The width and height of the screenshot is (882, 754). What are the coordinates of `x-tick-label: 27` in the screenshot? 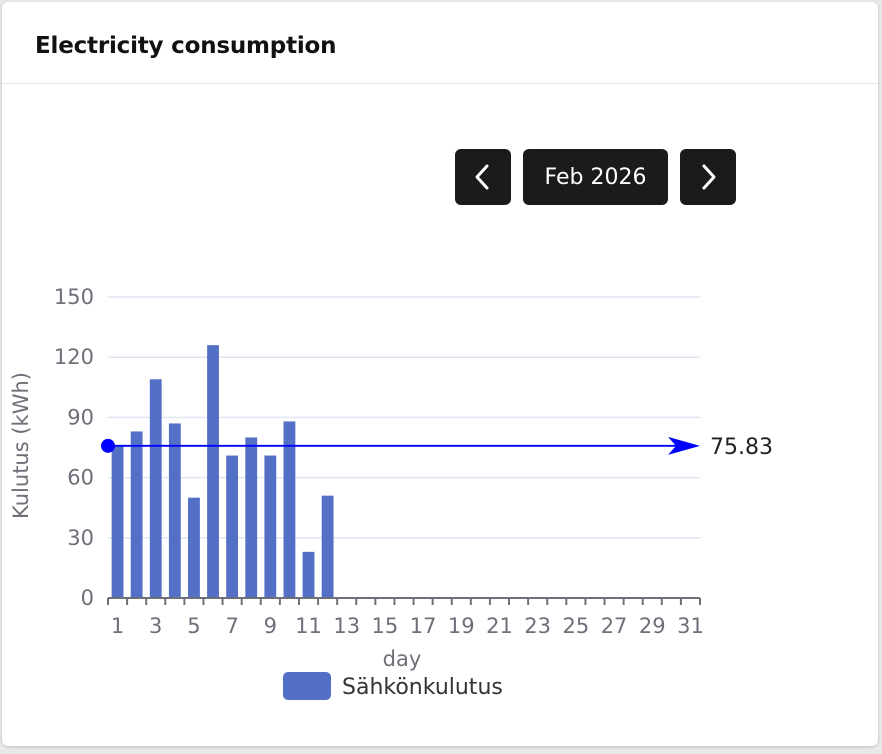 It's located at (614, 626).